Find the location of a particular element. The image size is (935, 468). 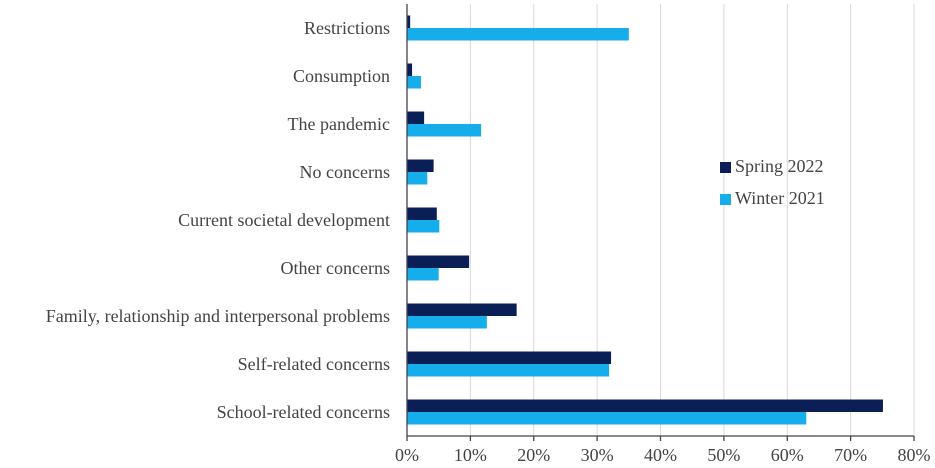

category-label: Current societal development is located at coordinates (284, 220).